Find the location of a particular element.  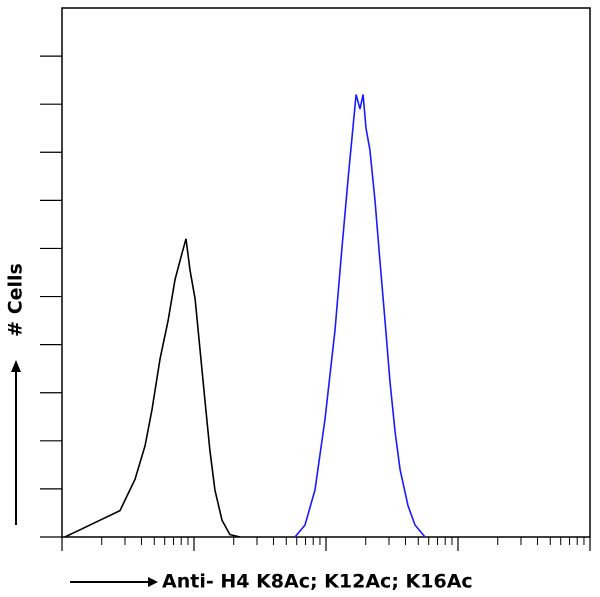

y-axis-label: # Cells is located at coordinates (16, 300).